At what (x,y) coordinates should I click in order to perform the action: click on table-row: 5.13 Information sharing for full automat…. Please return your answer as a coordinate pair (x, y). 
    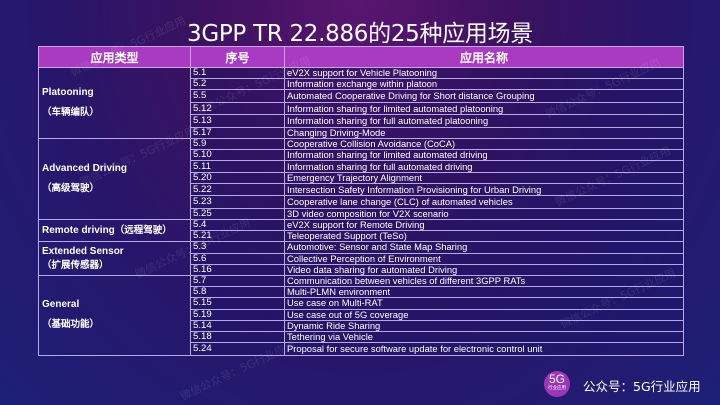
    Looking at the image, I should click on (361, 121).